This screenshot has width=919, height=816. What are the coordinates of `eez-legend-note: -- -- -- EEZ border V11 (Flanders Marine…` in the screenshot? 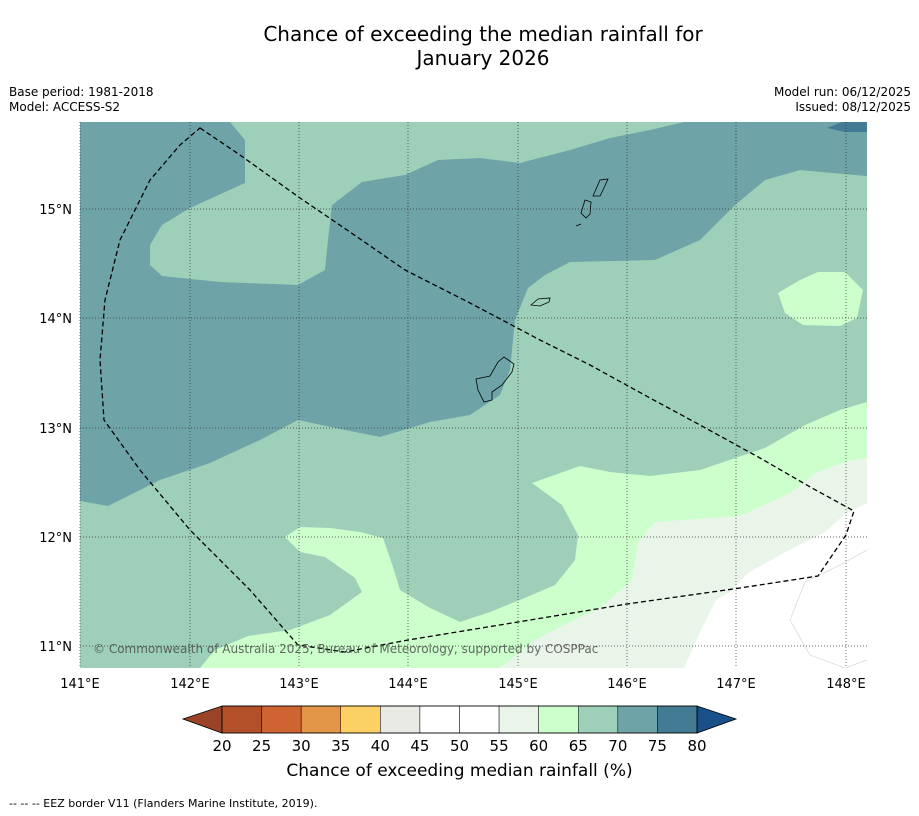 It's located at (163, 803).